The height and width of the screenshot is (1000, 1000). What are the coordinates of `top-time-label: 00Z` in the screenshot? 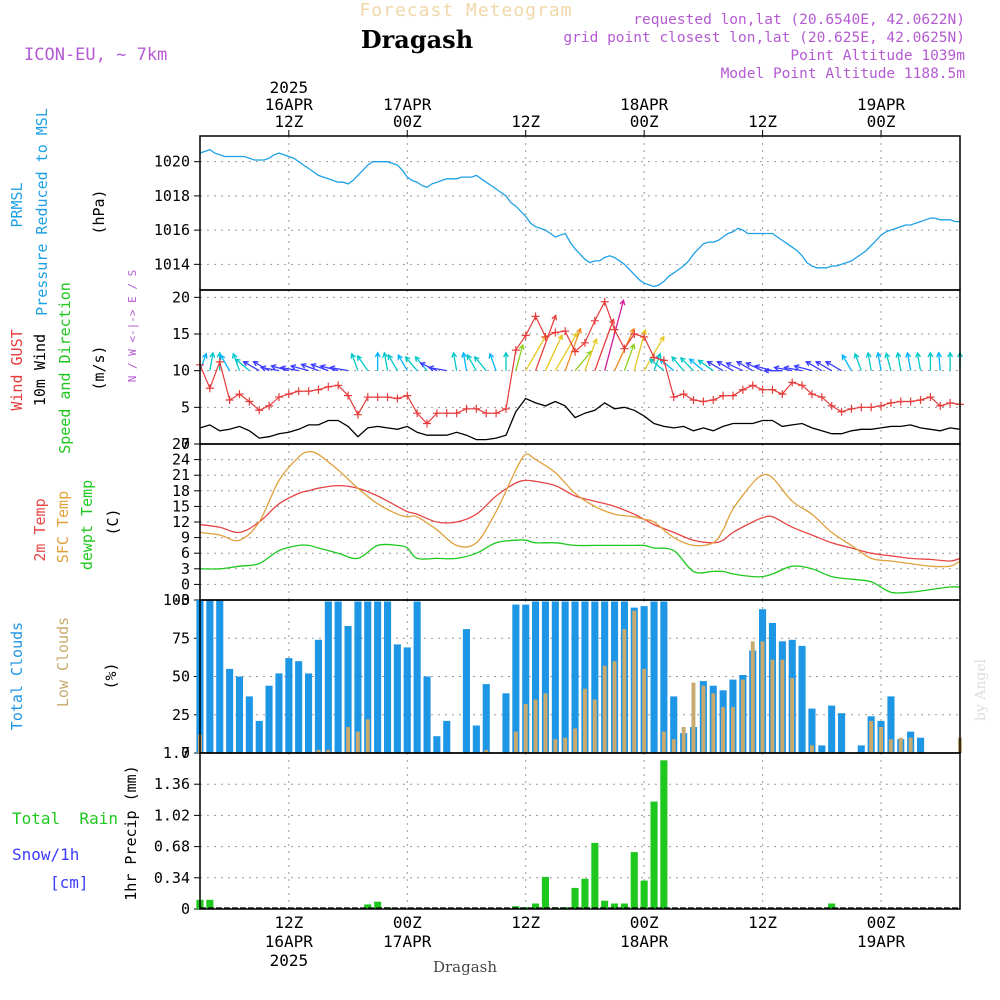 It's located at (881, 121).